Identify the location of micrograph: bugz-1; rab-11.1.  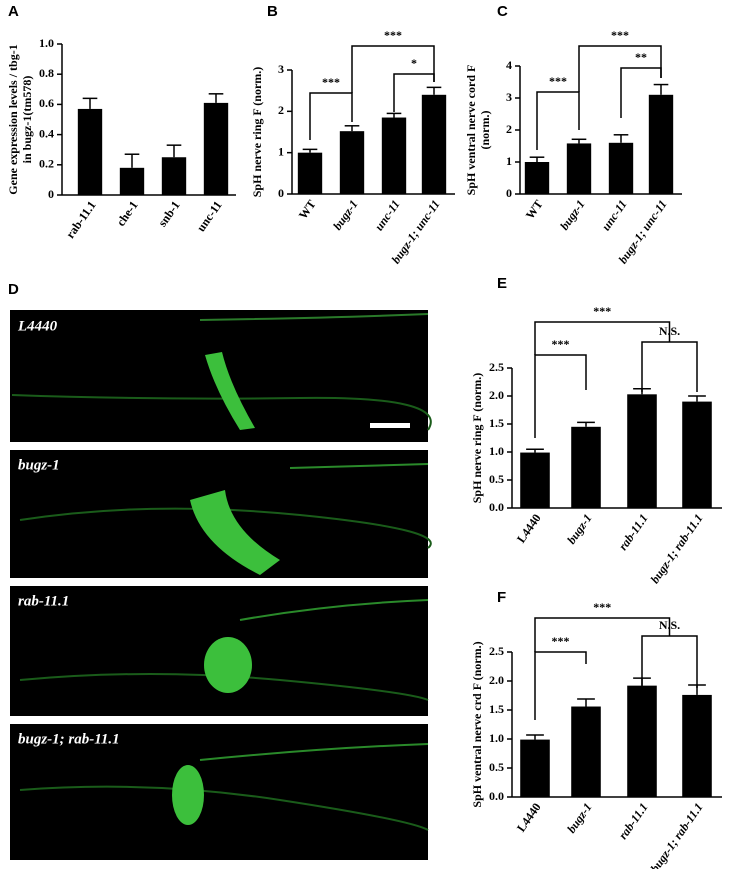
(219, 792).